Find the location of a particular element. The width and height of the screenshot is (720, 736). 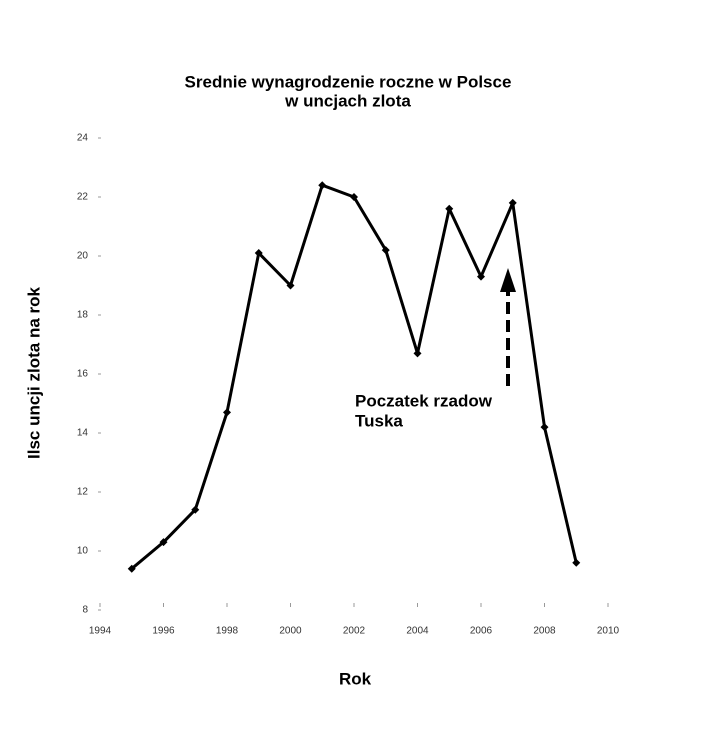

annotation: Poczatek rzadow is located at coordinates (424, 400).